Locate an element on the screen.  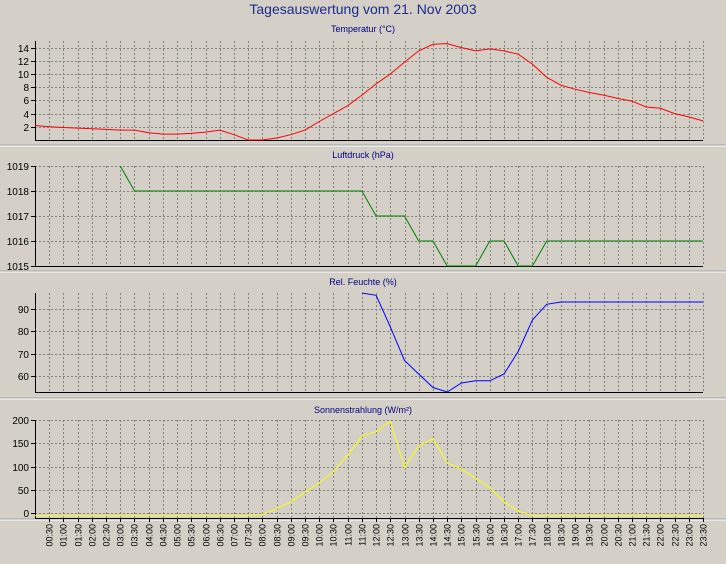
x-tick-label: 11:00 is located at coordinates (349, 535).